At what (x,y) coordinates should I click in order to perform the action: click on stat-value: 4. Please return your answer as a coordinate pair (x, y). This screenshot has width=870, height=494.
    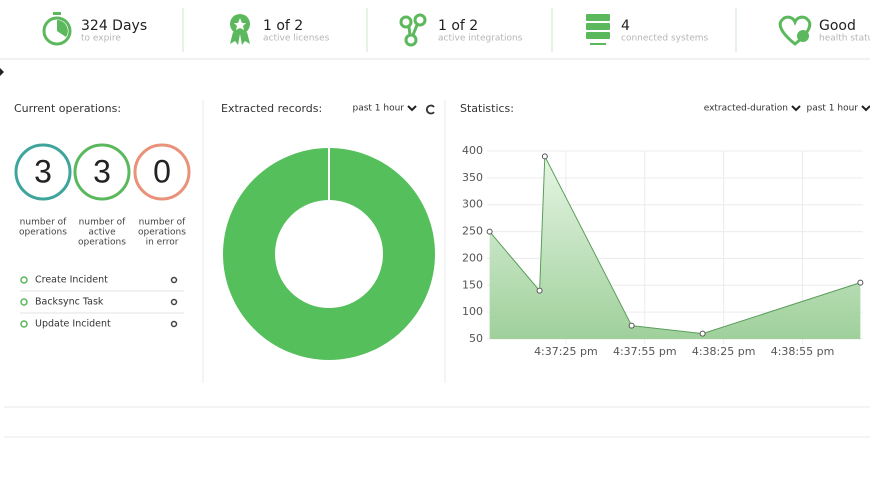
    Looking at the image, I should click on (625, 26).